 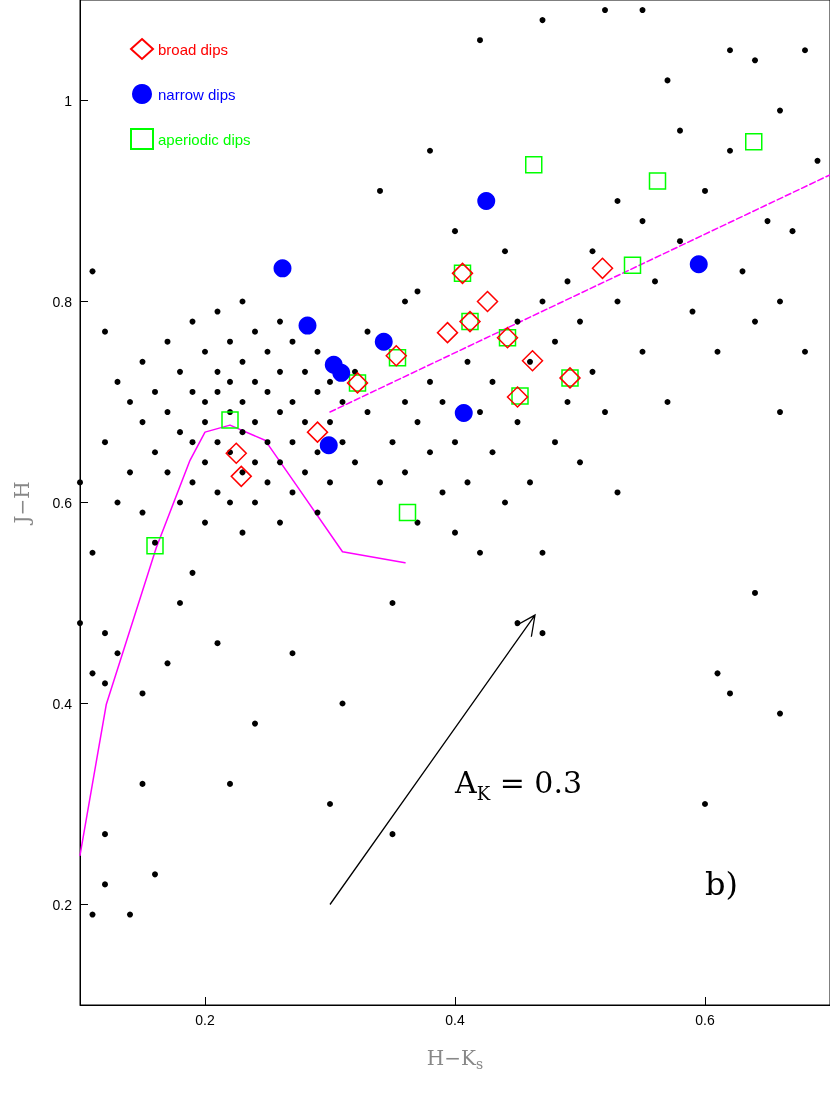 What do you see at coordinates (62, 301) in the screenshot?
I see `y-tick-label: 0.8` at bounding box center [62, 301].